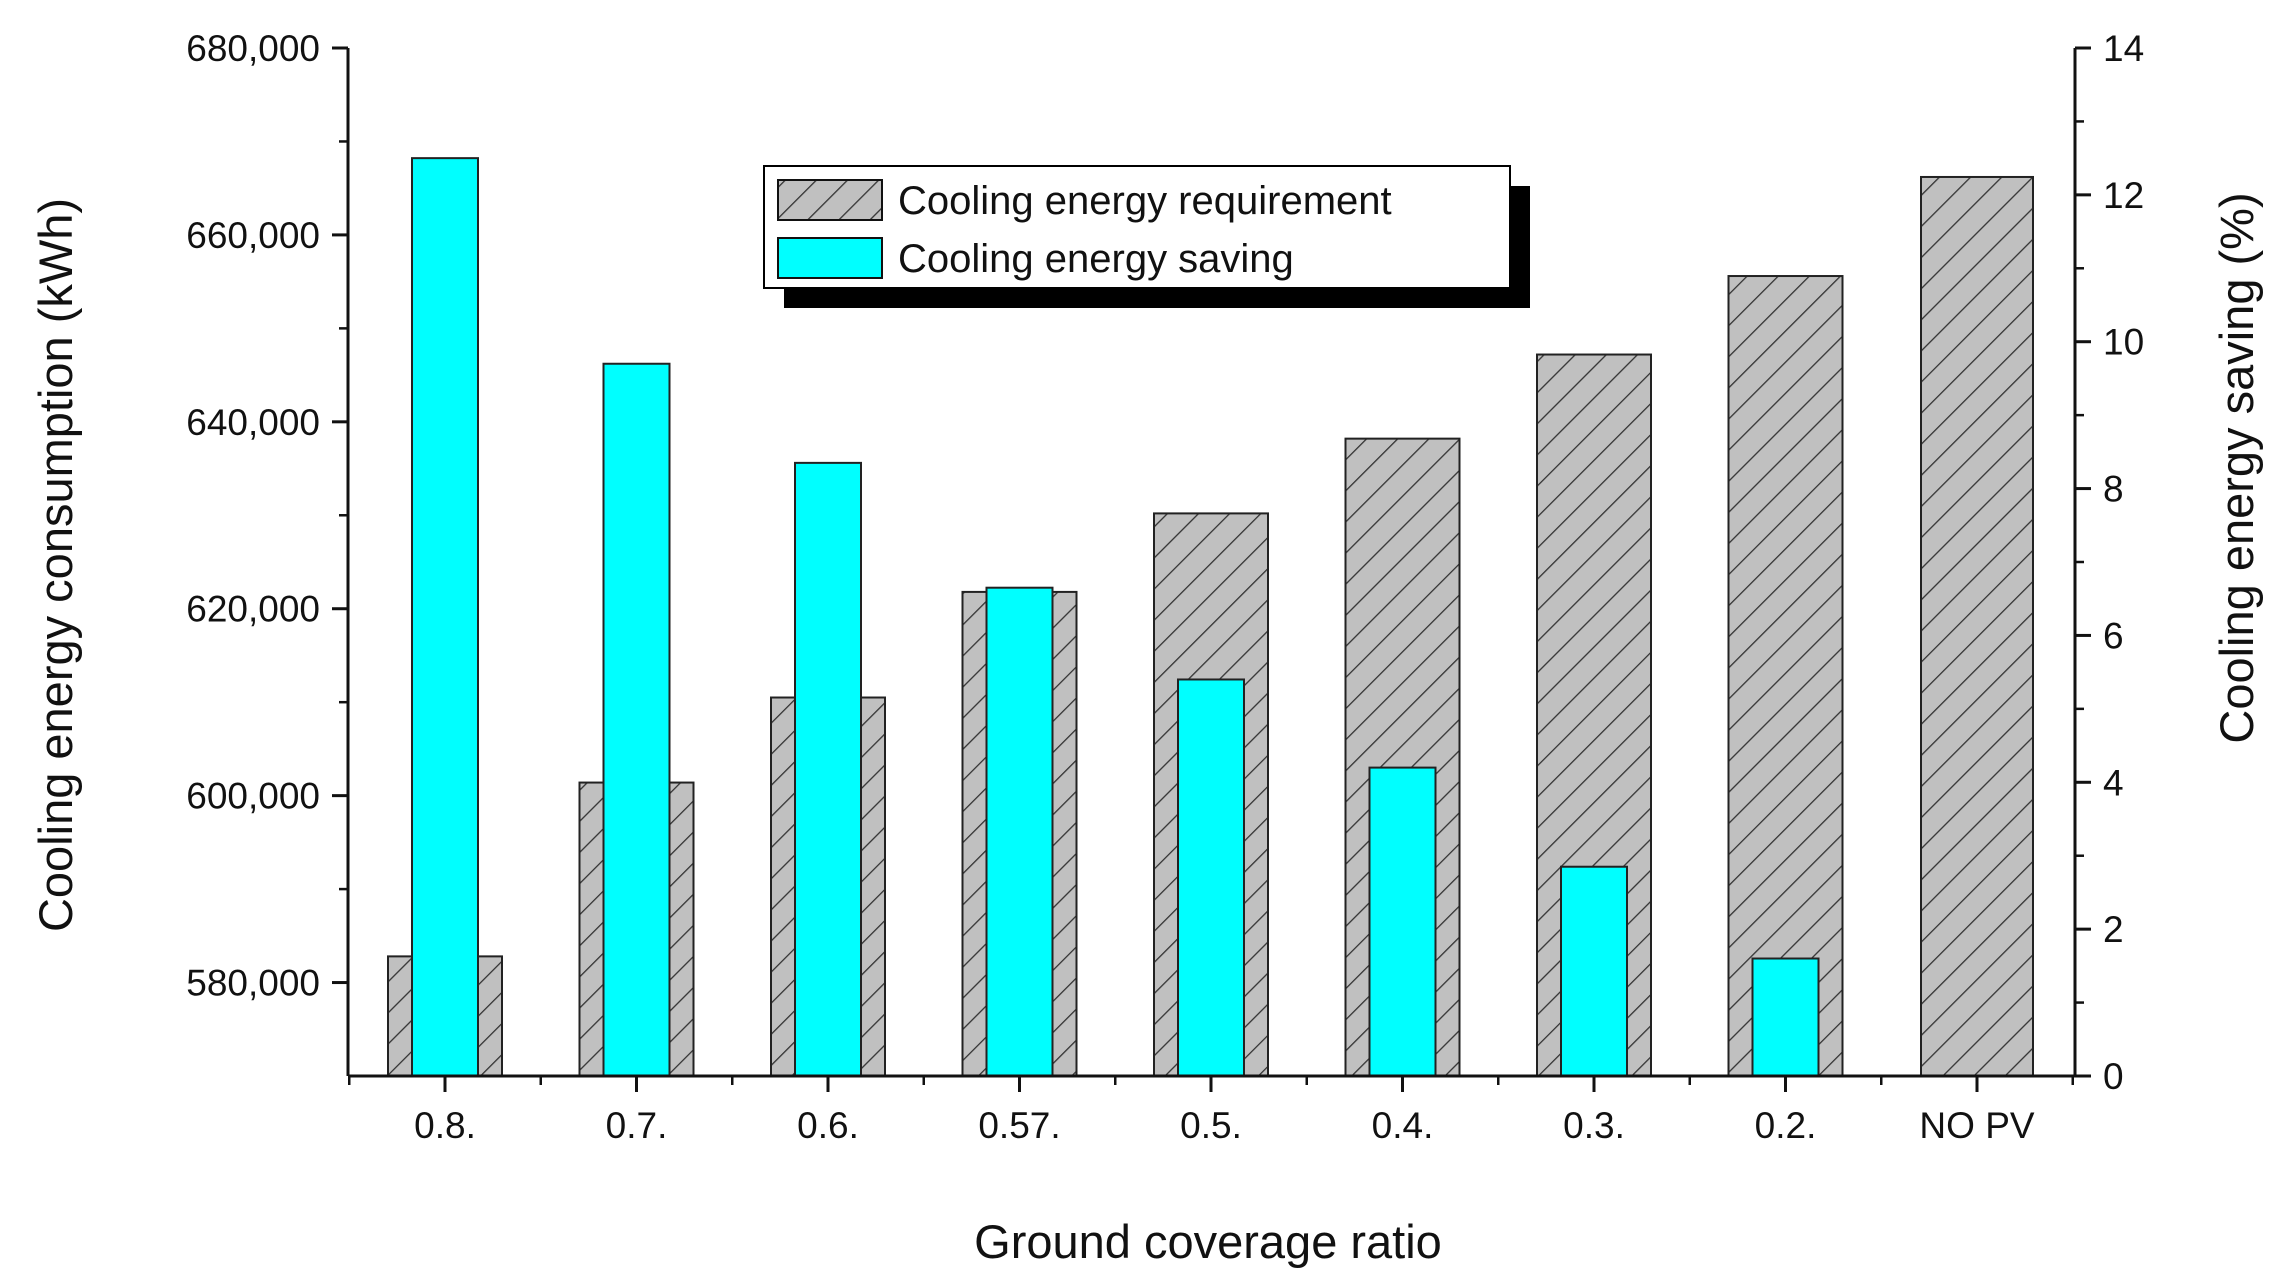 The image size is (2275, 1287). What do you see at coordinates (1211, 1125) in the screenshot?
I see `x-tick-label-5: 0.5.` at bounding box center [1211, 1125].